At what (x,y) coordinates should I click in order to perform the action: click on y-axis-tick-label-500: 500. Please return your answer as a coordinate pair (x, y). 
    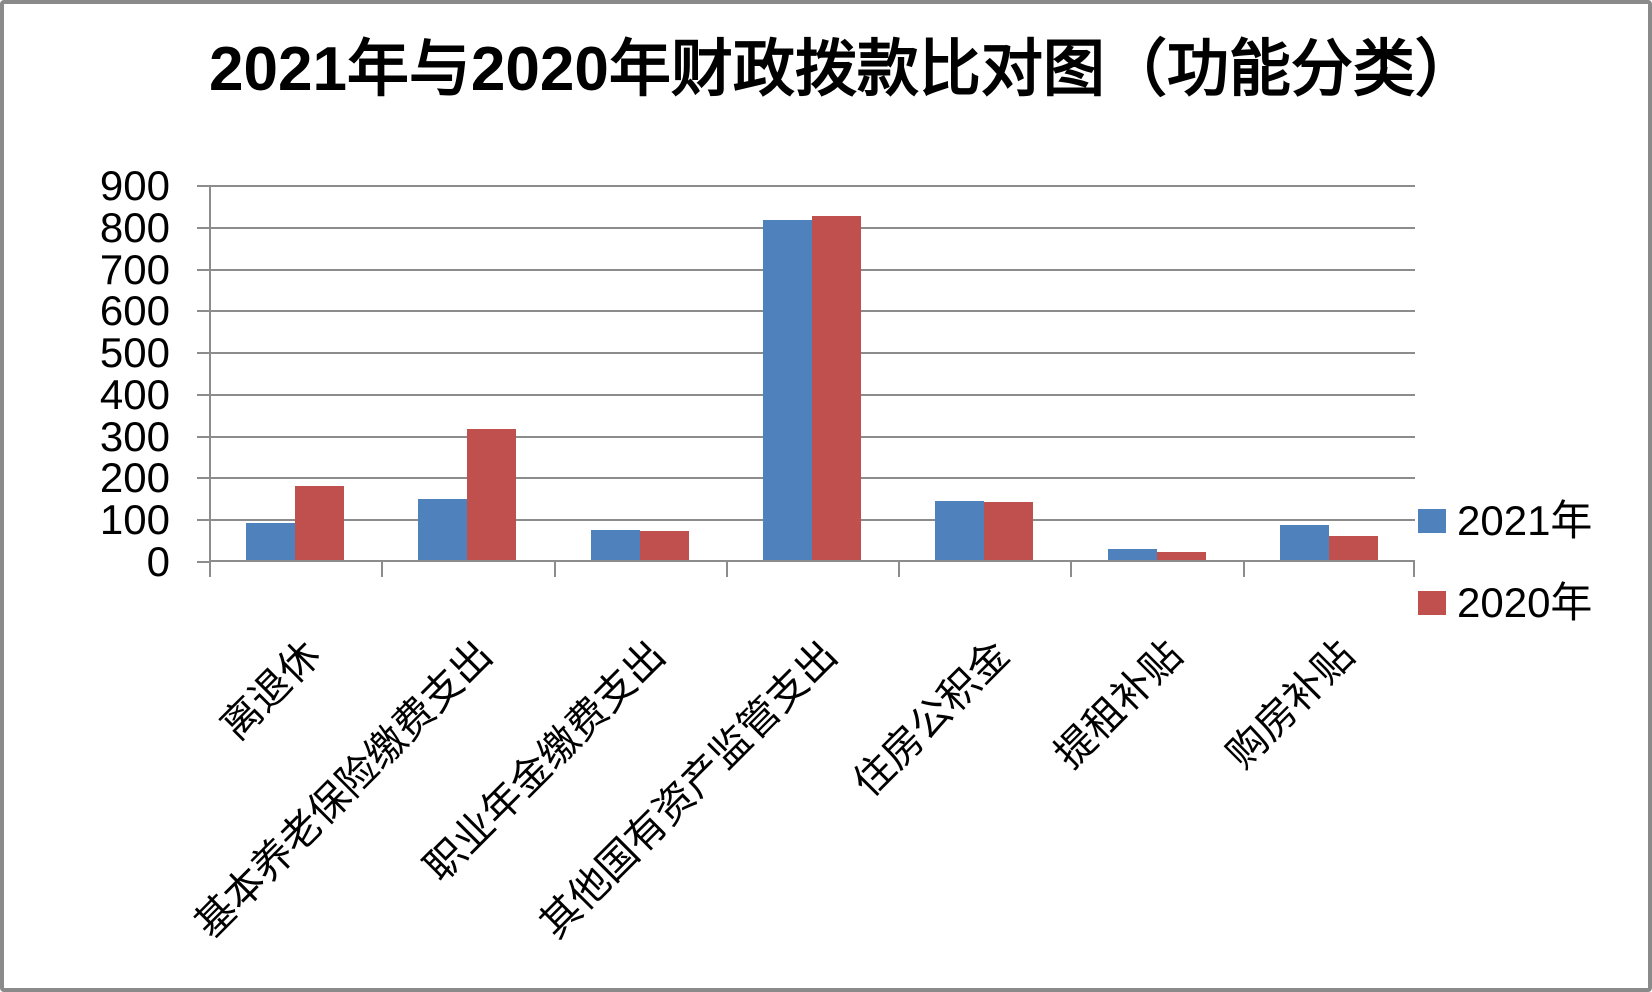
    Looking at the image, I should click on (134, 353).